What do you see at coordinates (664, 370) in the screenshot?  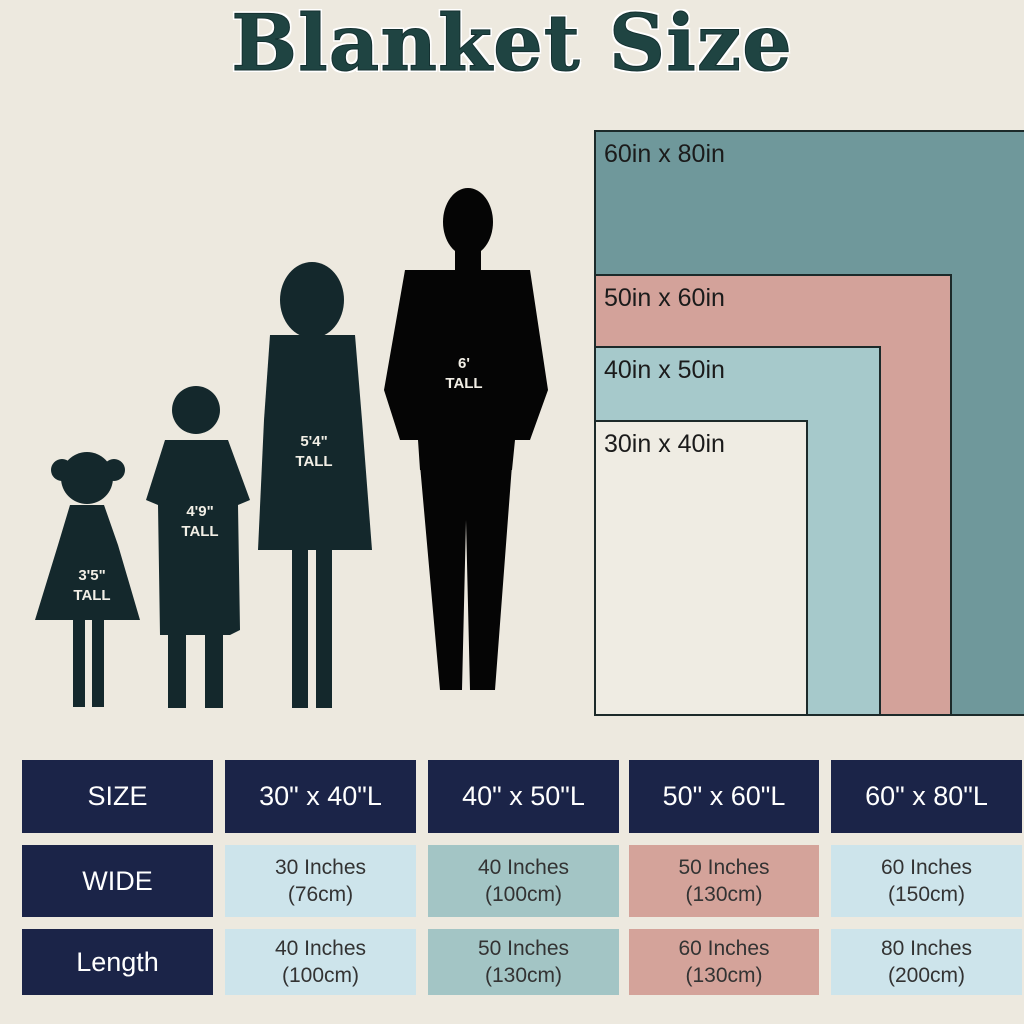 I see `blanket-label: 40in x 50in` at bounding box center [664, 370].